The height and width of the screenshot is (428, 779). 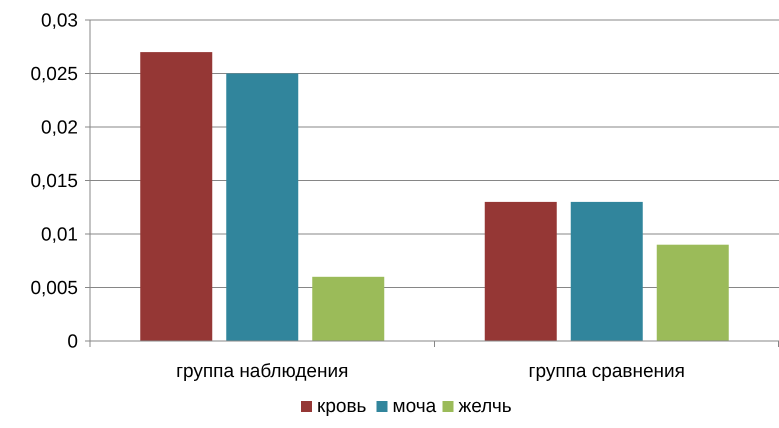 I want to click on y-tick-label: 0,005, so click(x=54, y=289).